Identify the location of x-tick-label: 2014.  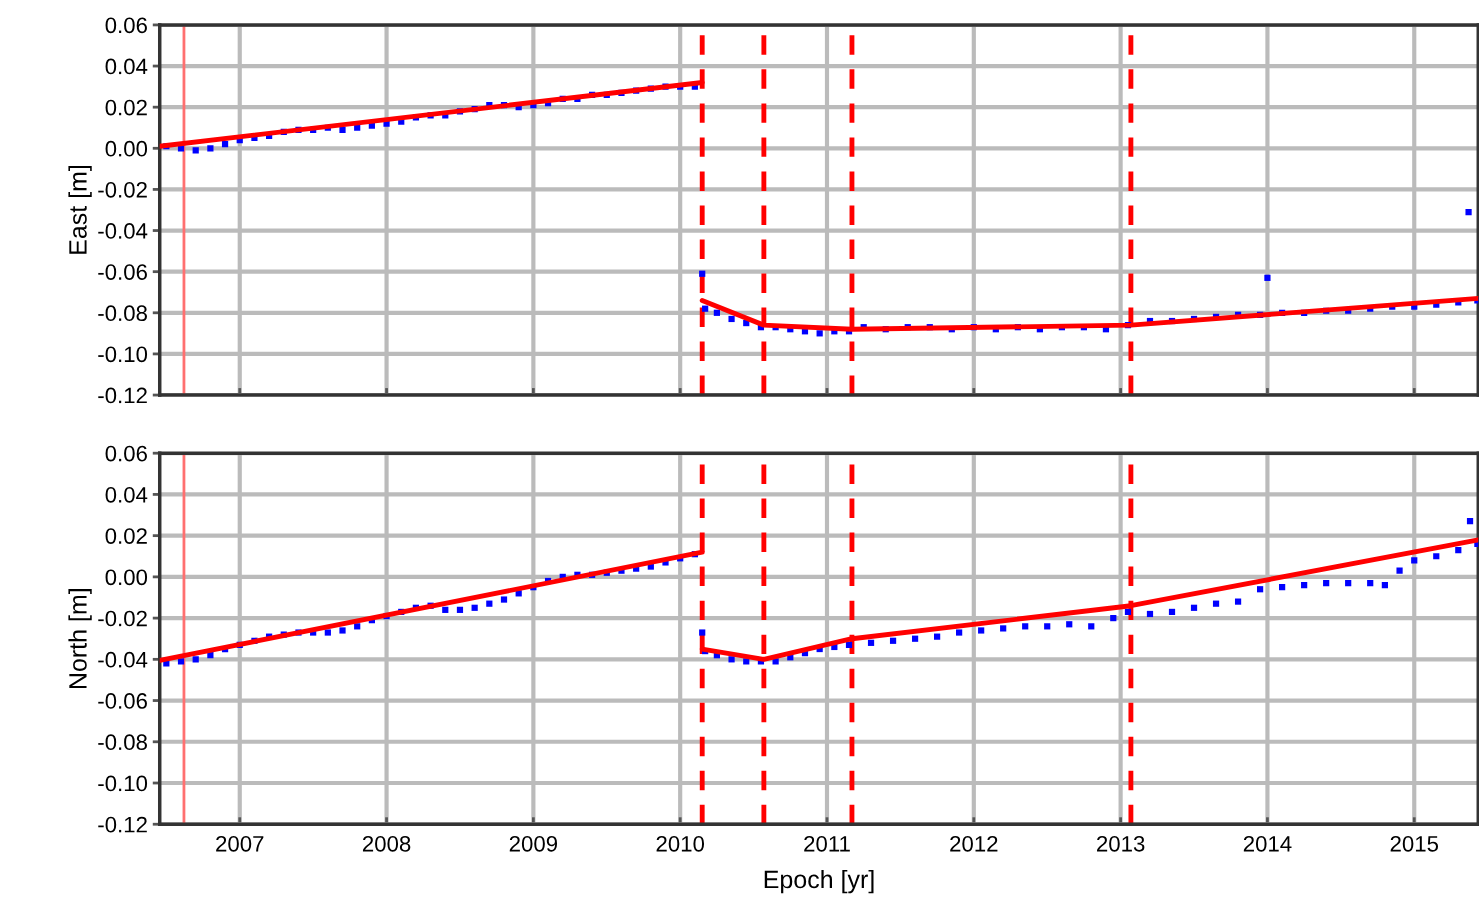
(1267, 843).